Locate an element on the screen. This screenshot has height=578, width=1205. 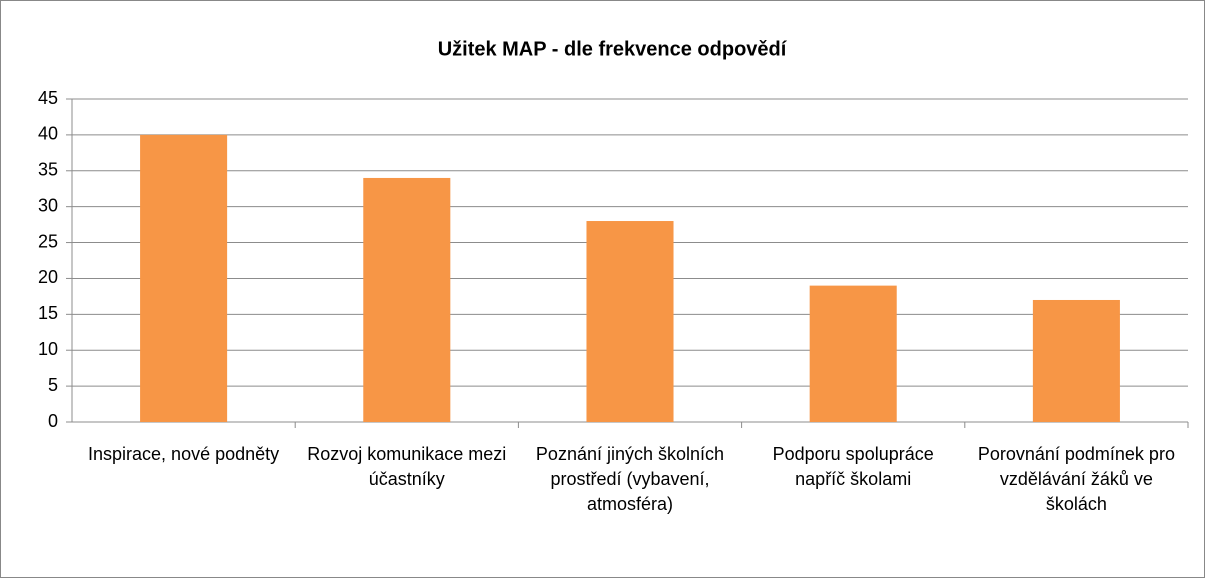
y-tick-label: 10 is located at coordinates (48, 349).